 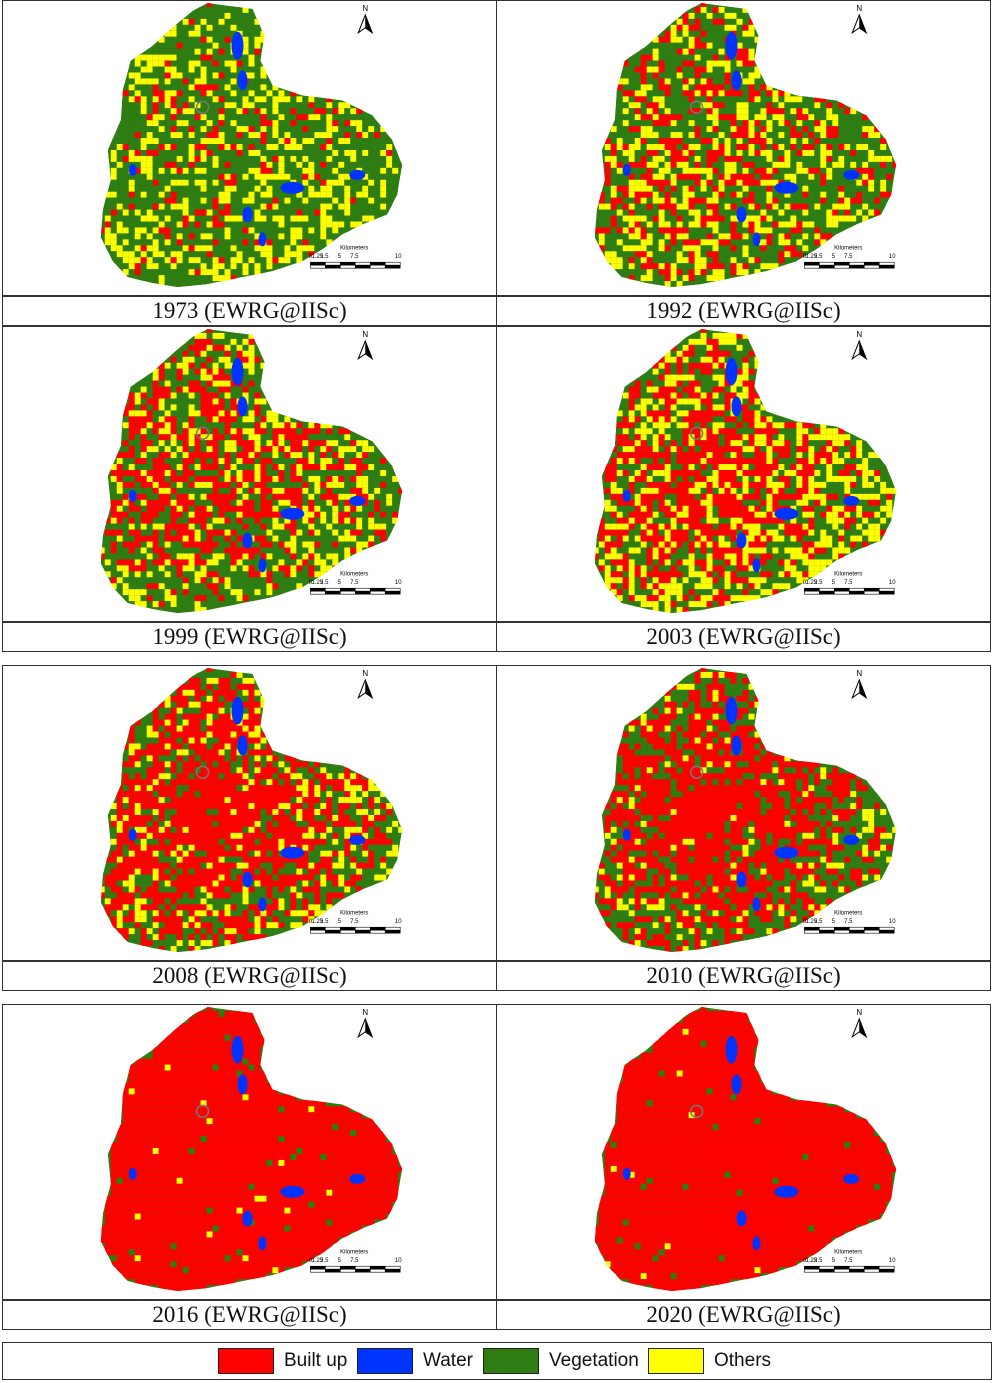 I want to click on land-use-map-1973: N Kilometers 0 1.252.5 5 7.5 10, so click(x=251, y=145).